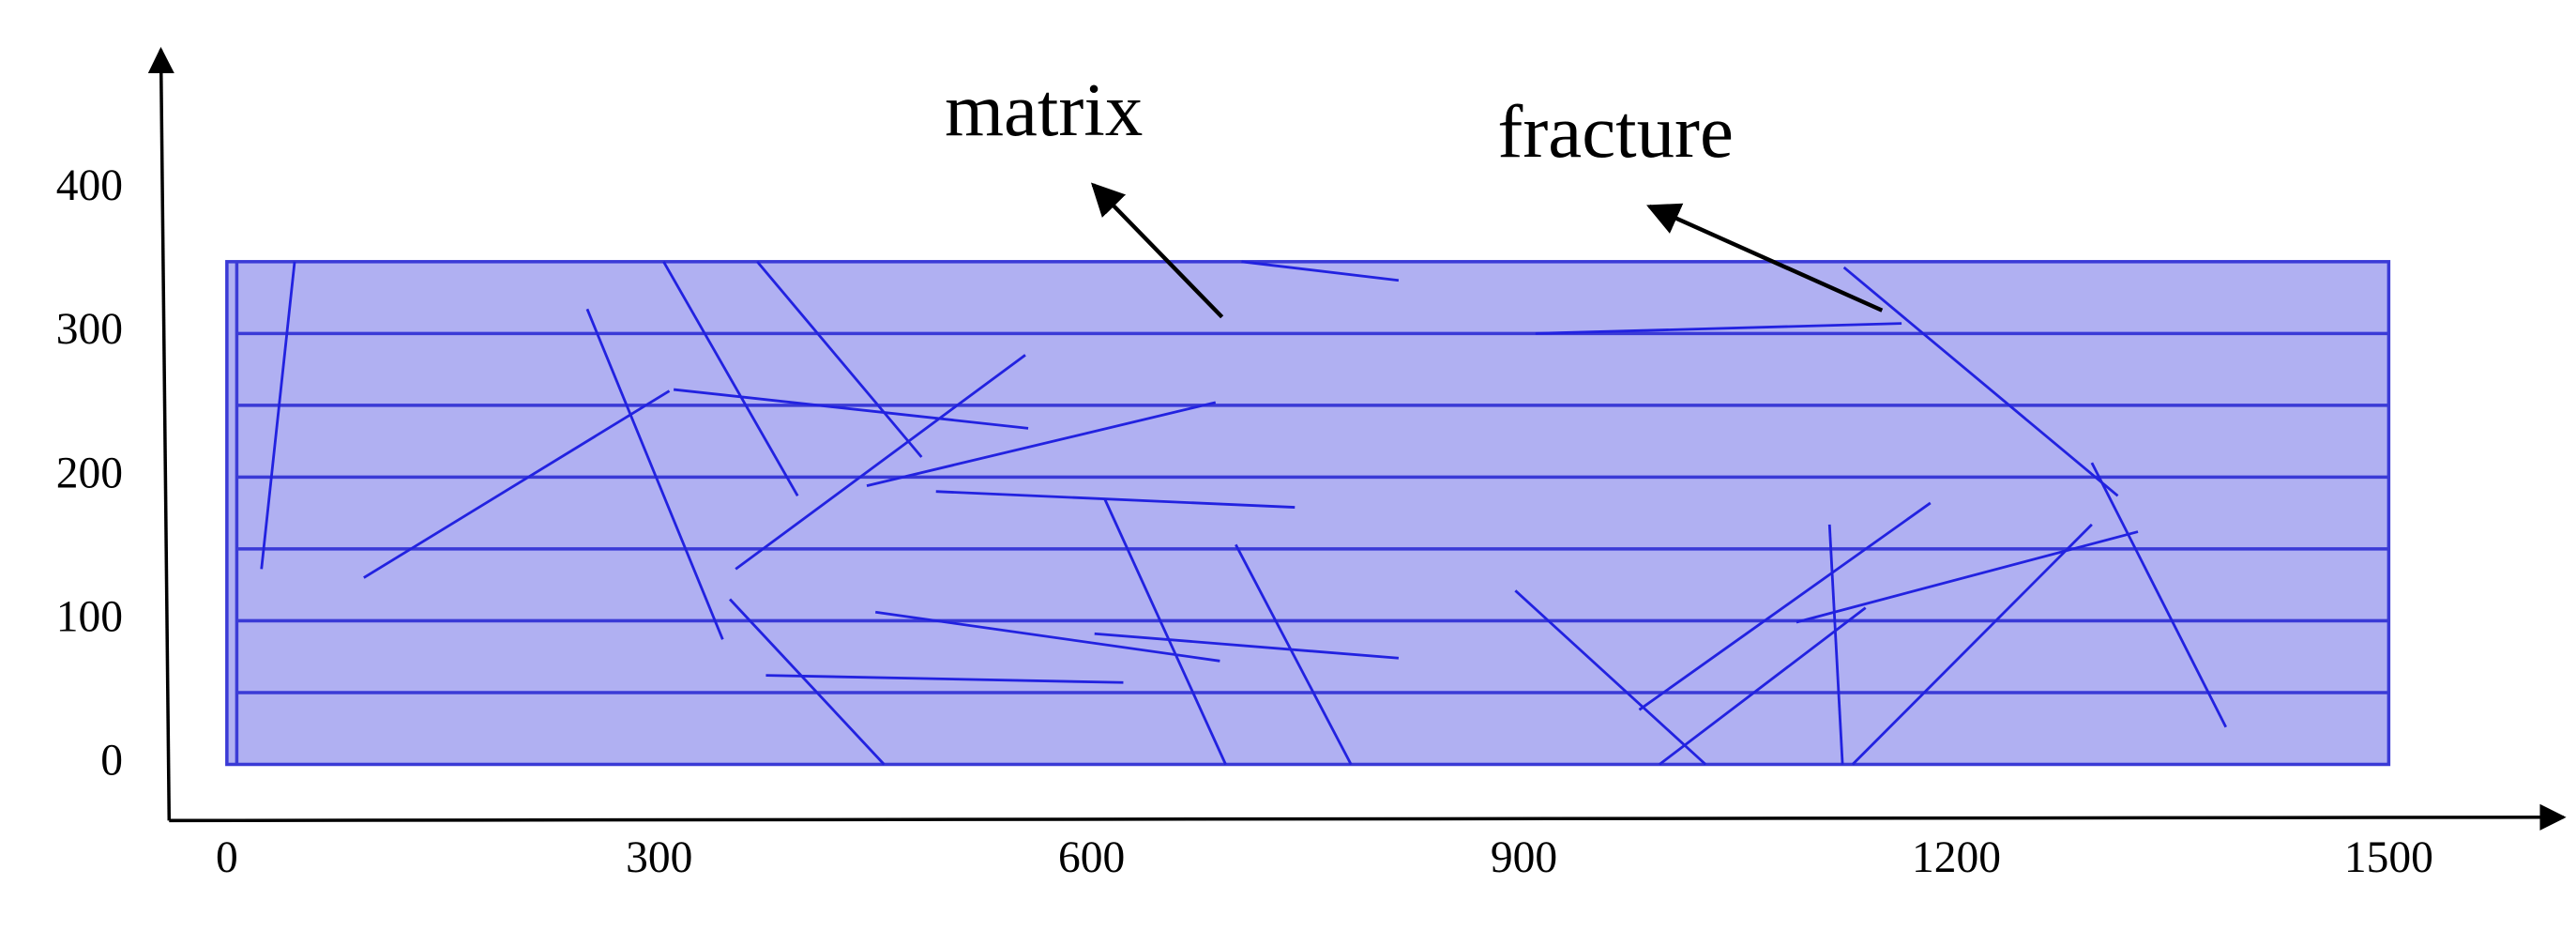  What do you see at coordinates (1044, 110) in the screenshot?
I see `matrix-label: matrix` at bounding box center [1044, 110].